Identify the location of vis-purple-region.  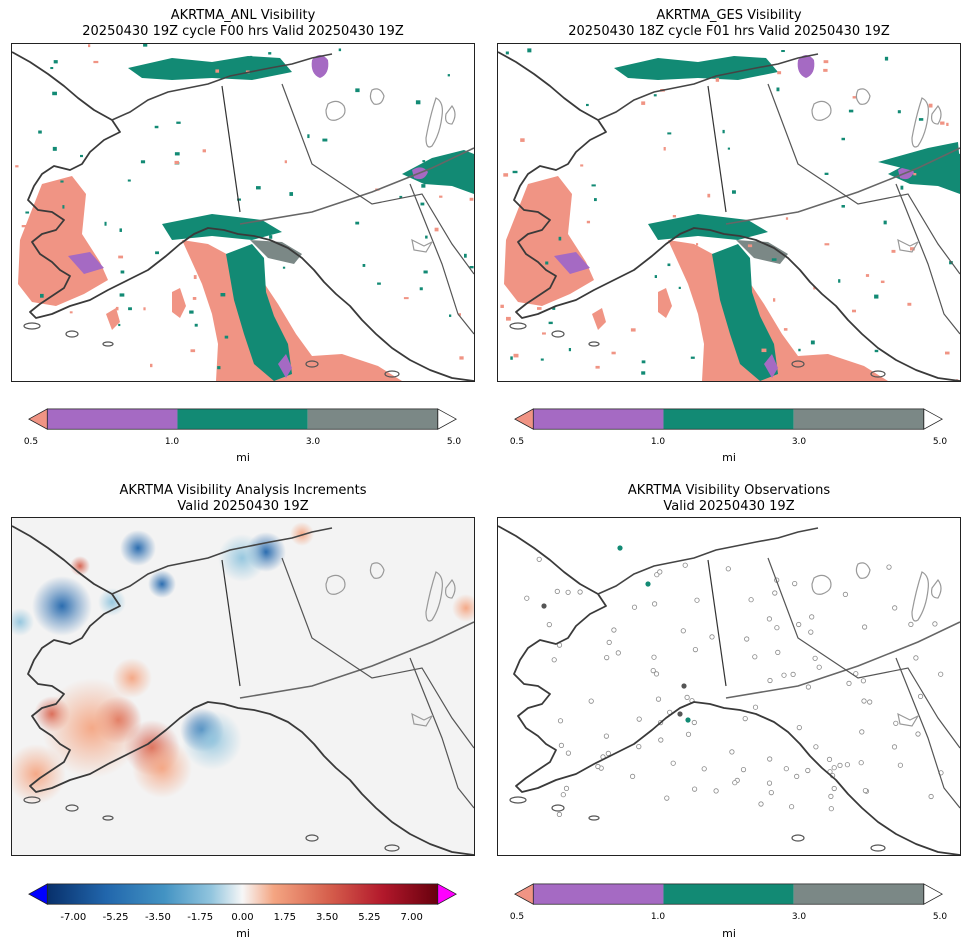
(320, 66).